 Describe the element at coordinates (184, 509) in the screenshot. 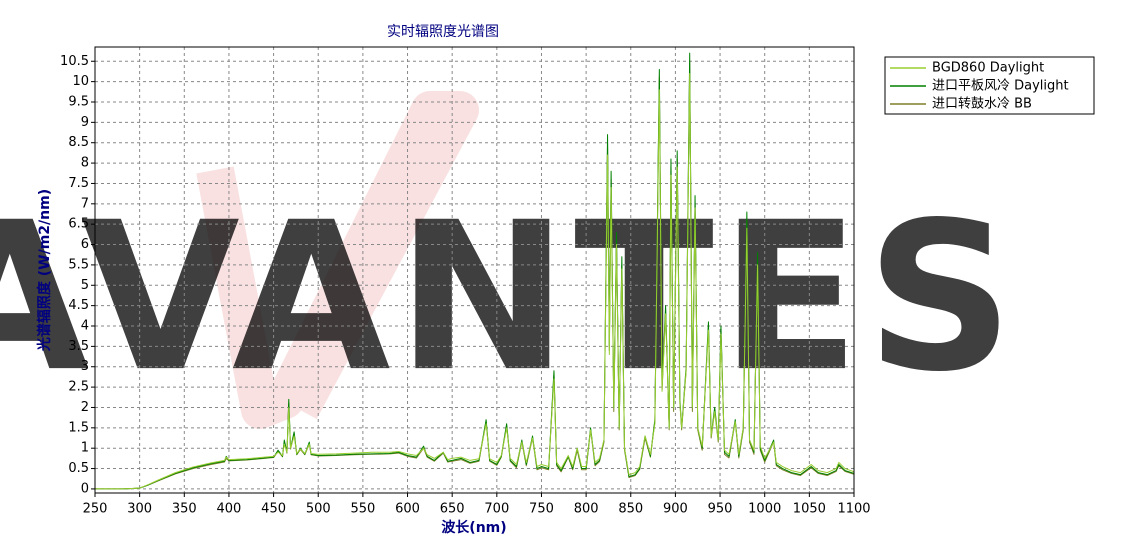

I see `x-tick-label: 350` at that location.